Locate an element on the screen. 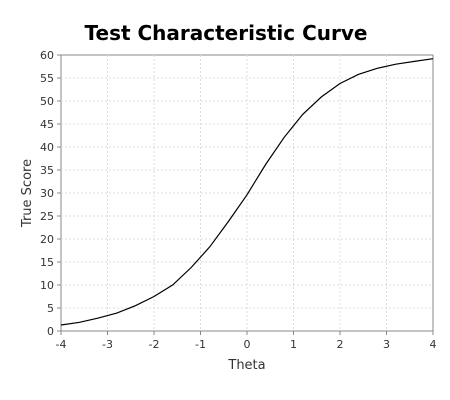 The image size is (450, 400). y-tick-label: 35 is located at coordinates (47, 170).